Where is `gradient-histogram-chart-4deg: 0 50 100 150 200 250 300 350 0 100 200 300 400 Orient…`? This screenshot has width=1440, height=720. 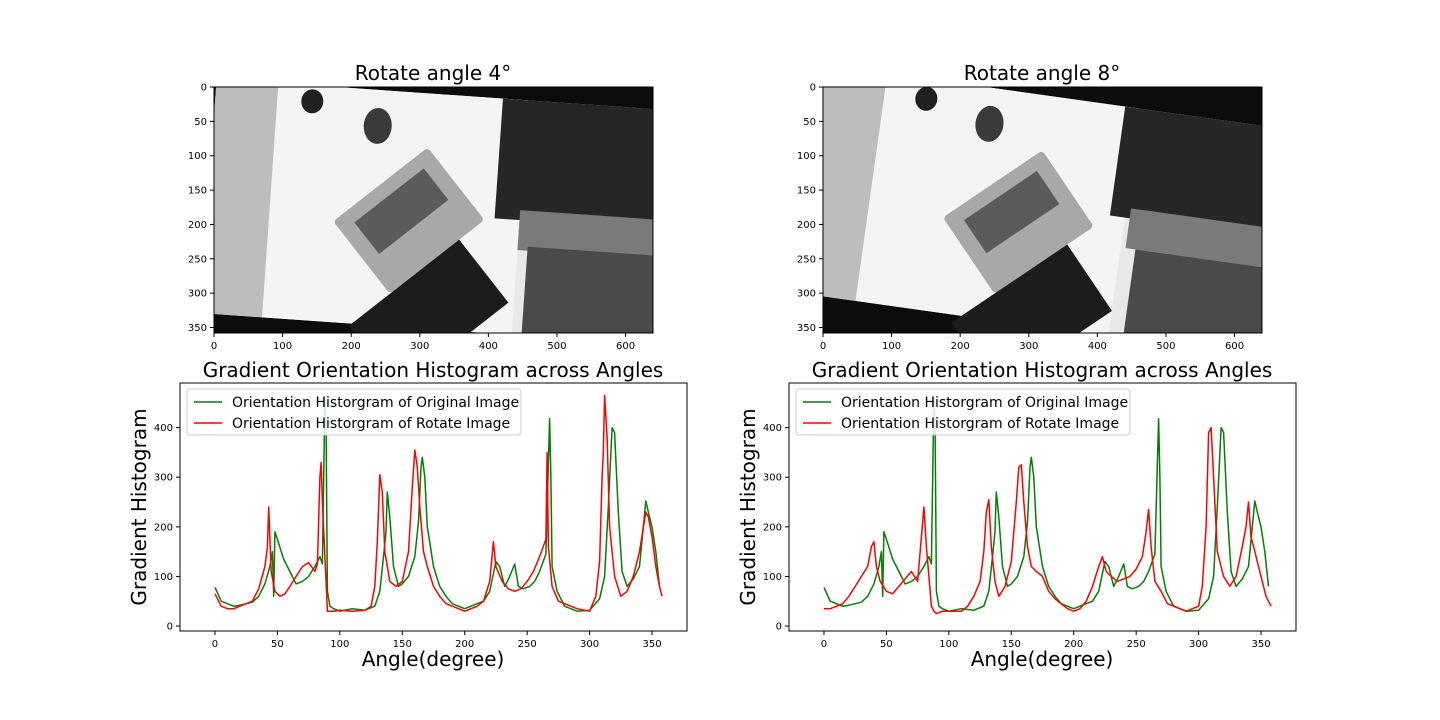
gradient-histogram-chart-4deg: 0 50 100 150 200 250 300 350 0 100 200 300 400 Orient… is located at coordinates (421, 516).